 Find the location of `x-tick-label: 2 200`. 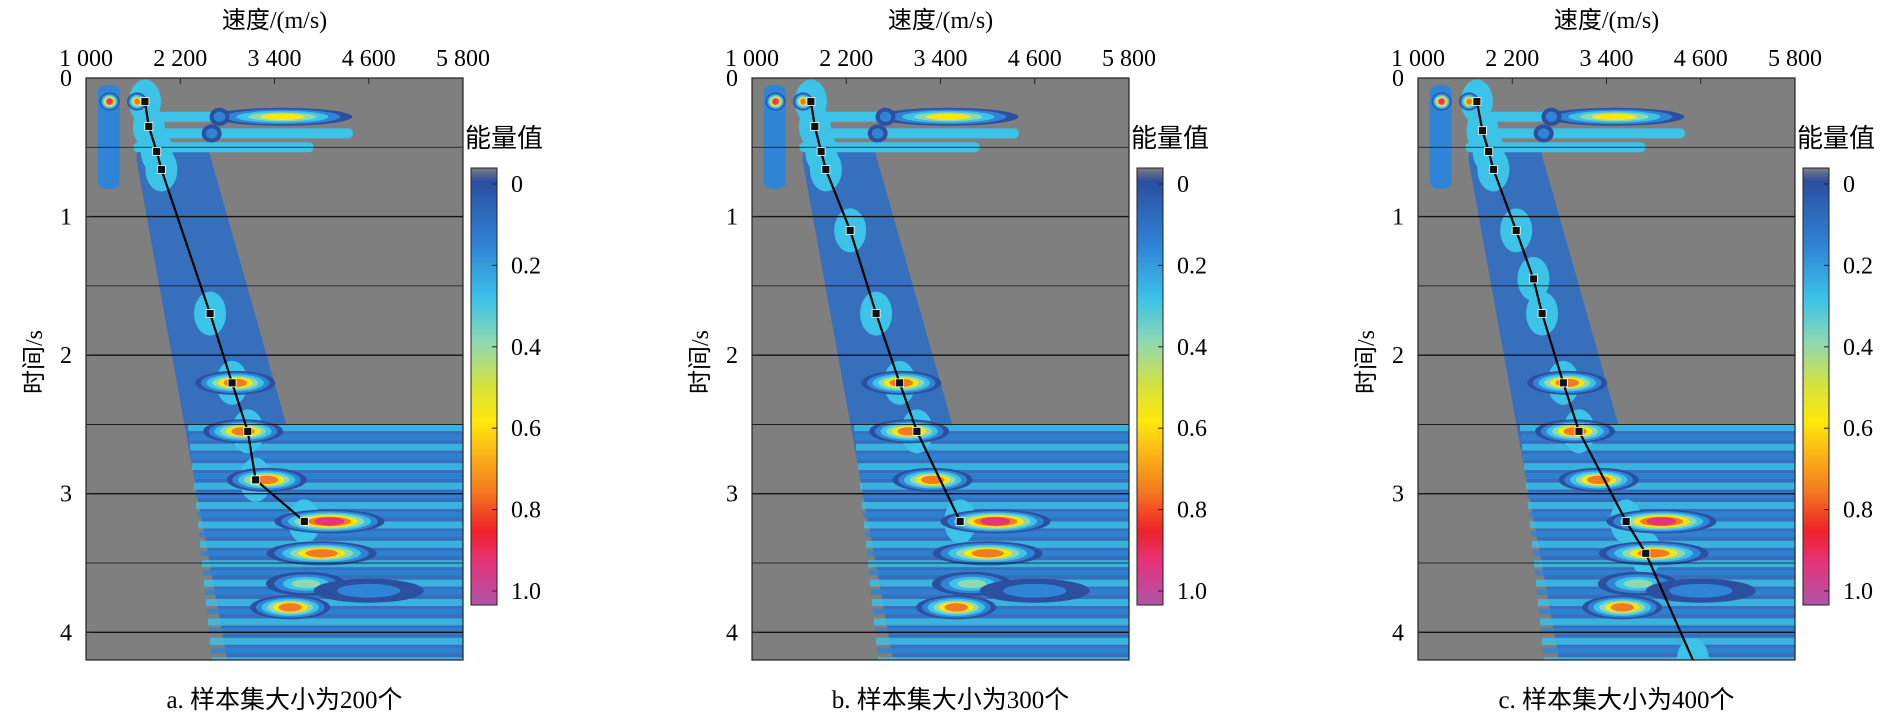

x-tick-label: 2 200 is located at coordinates (846, 59).